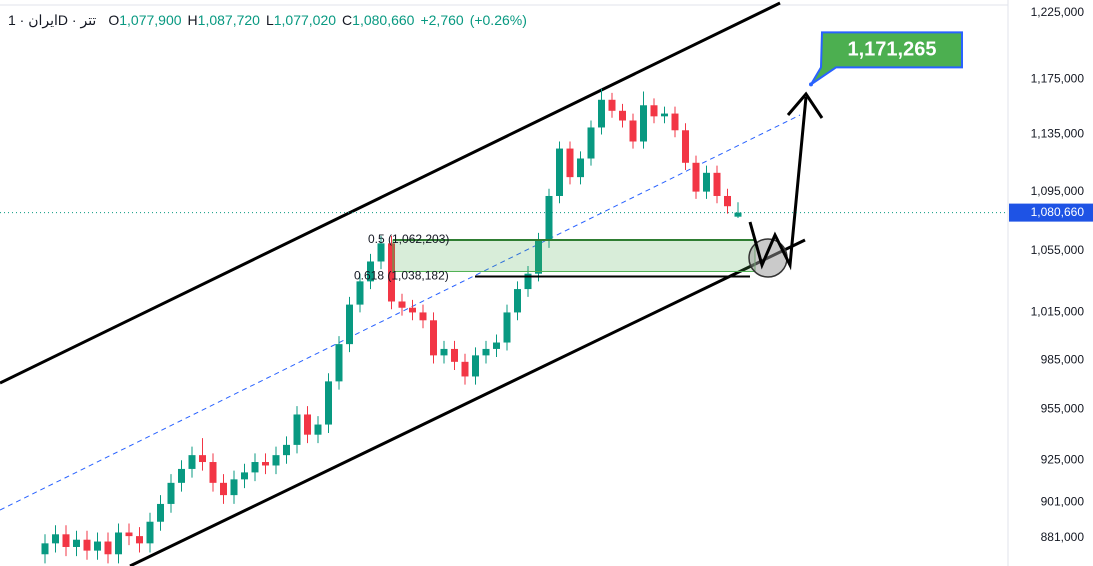  I want to click on y-tick-label: 1,175,000, so click(1058, 78).